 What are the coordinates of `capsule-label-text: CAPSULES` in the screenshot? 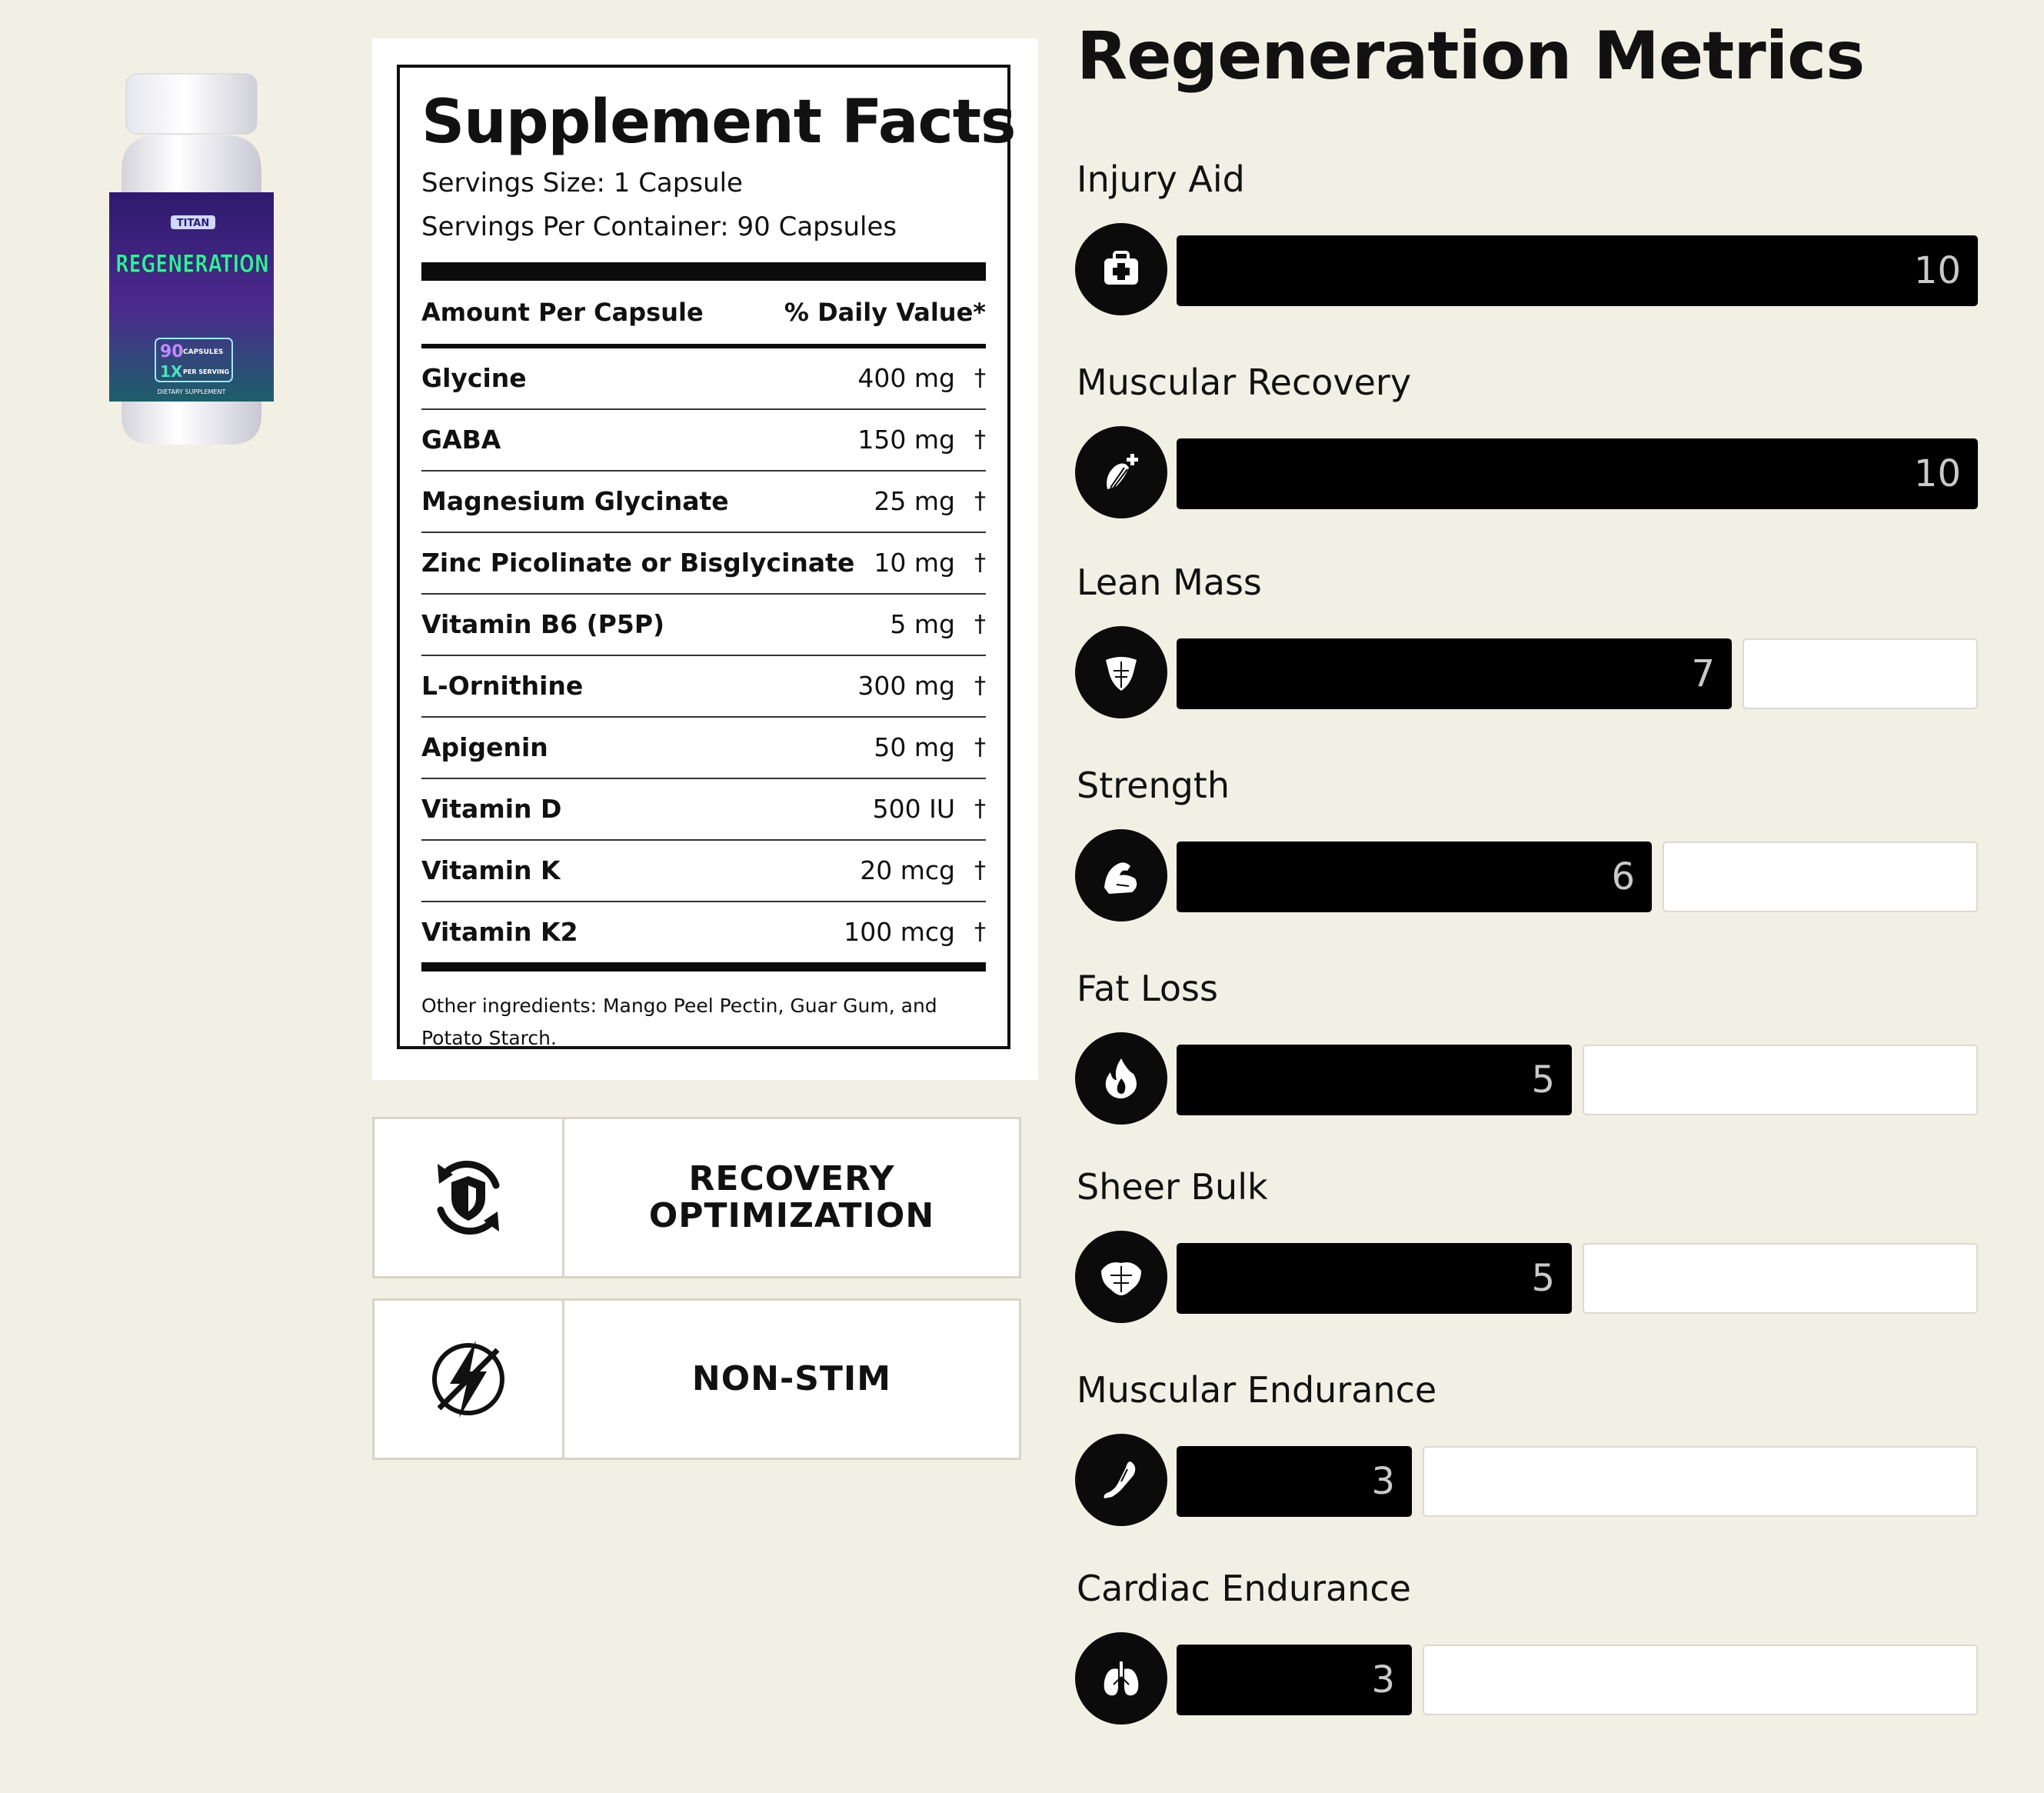 It's located at (203, 352).